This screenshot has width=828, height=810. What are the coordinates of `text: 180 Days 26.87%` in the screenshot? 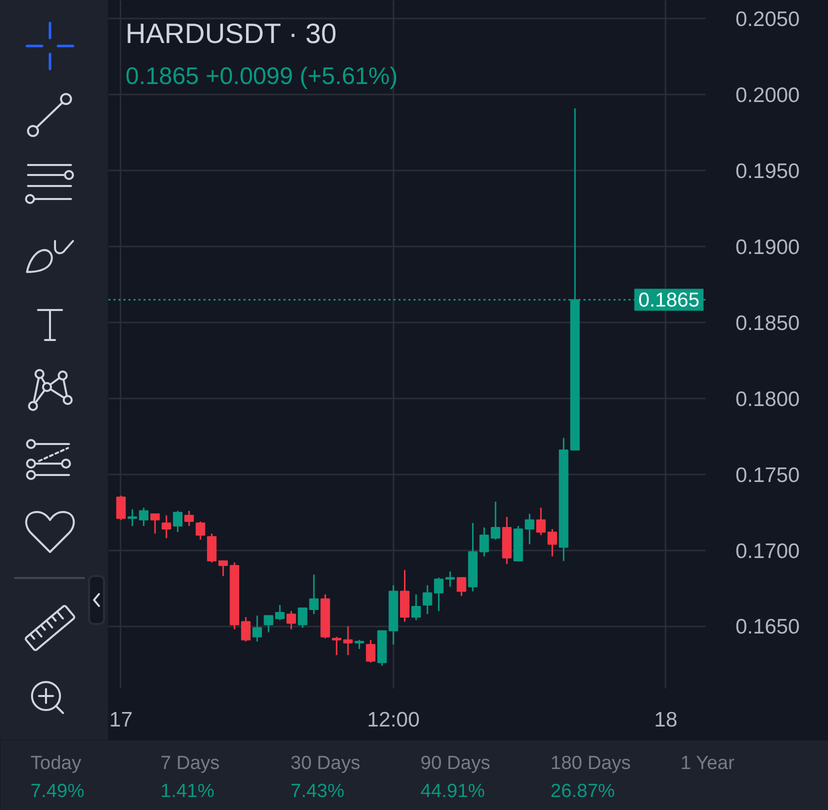 It's located at (590, 777).